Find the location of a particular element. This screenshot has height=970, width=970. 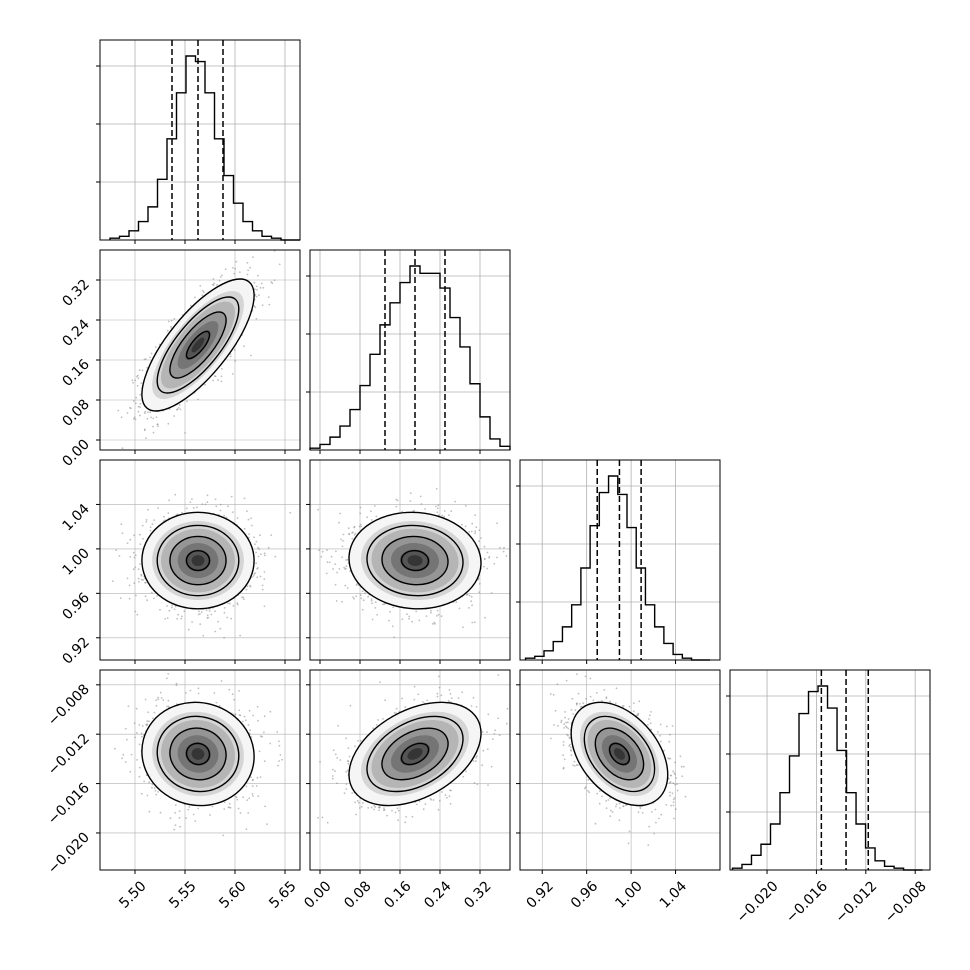

density-level is located at coordinates (198, 345).